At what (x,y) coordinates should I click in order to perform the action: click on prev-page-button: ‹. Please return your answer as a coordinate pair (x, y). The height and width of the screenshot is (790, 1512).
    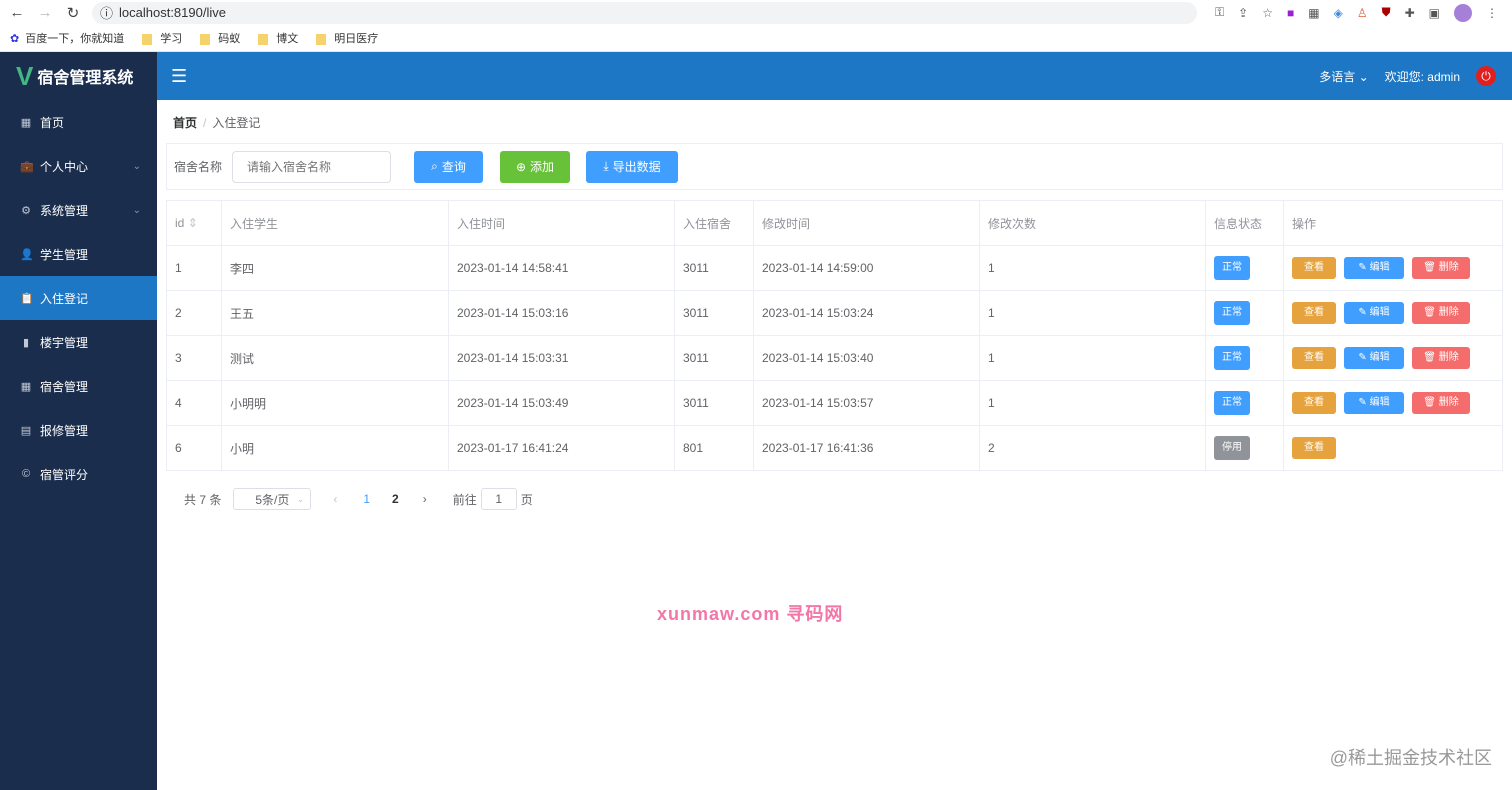
    Looking at the image, I should click on (335, 499).